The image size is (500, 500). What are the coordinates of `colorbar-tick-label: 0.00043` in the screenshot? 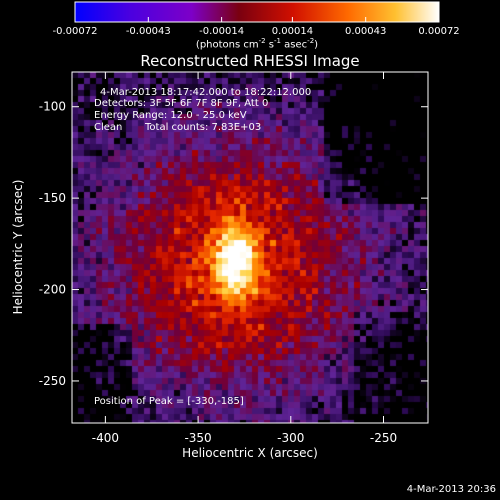 It's located at (365, 31).